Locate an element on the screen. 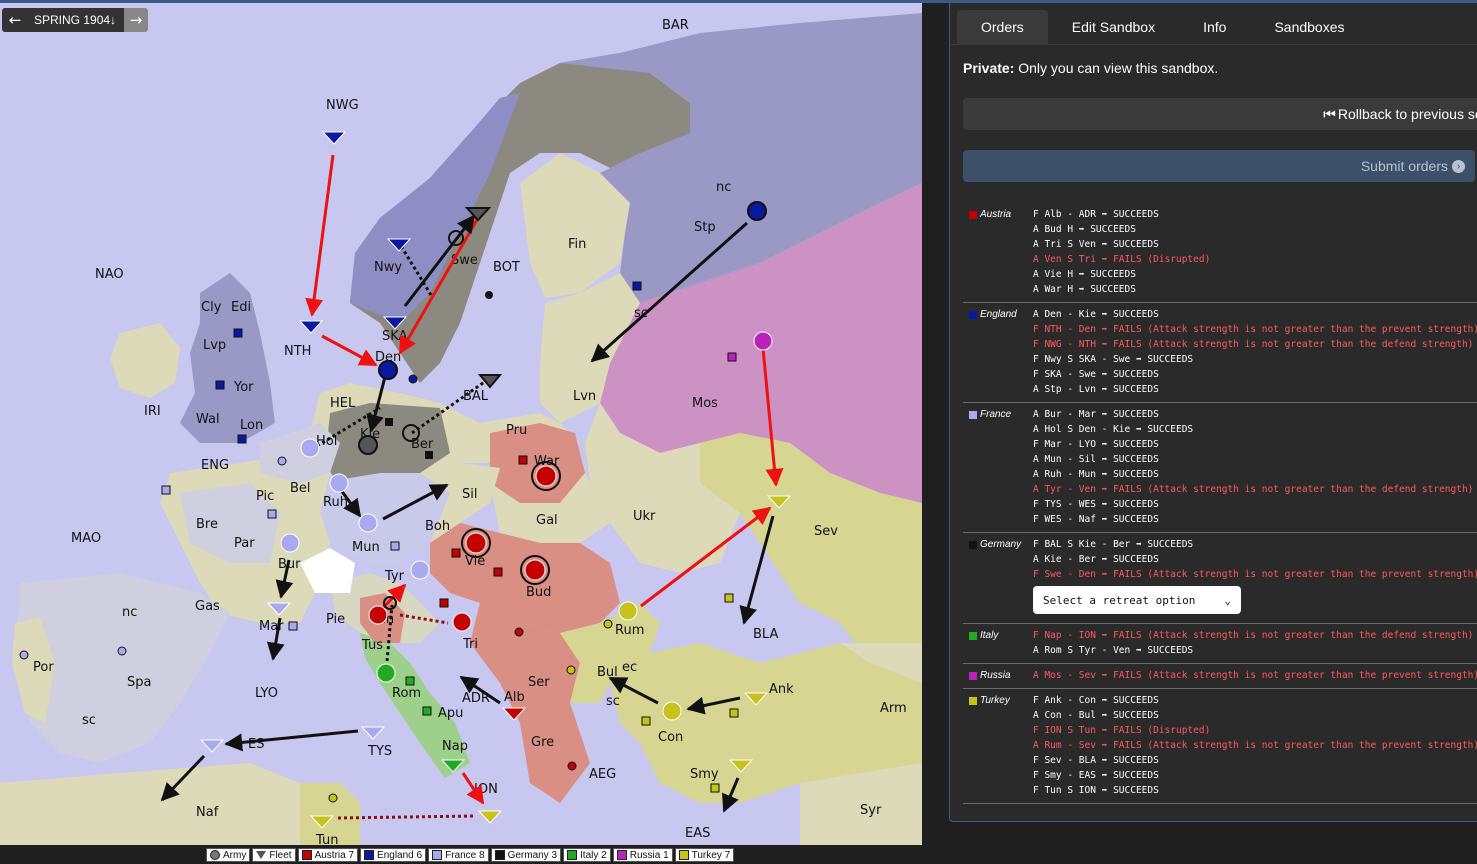 The image size is (1477, 864). province-label: BOT is located at coordinates (506, 267).